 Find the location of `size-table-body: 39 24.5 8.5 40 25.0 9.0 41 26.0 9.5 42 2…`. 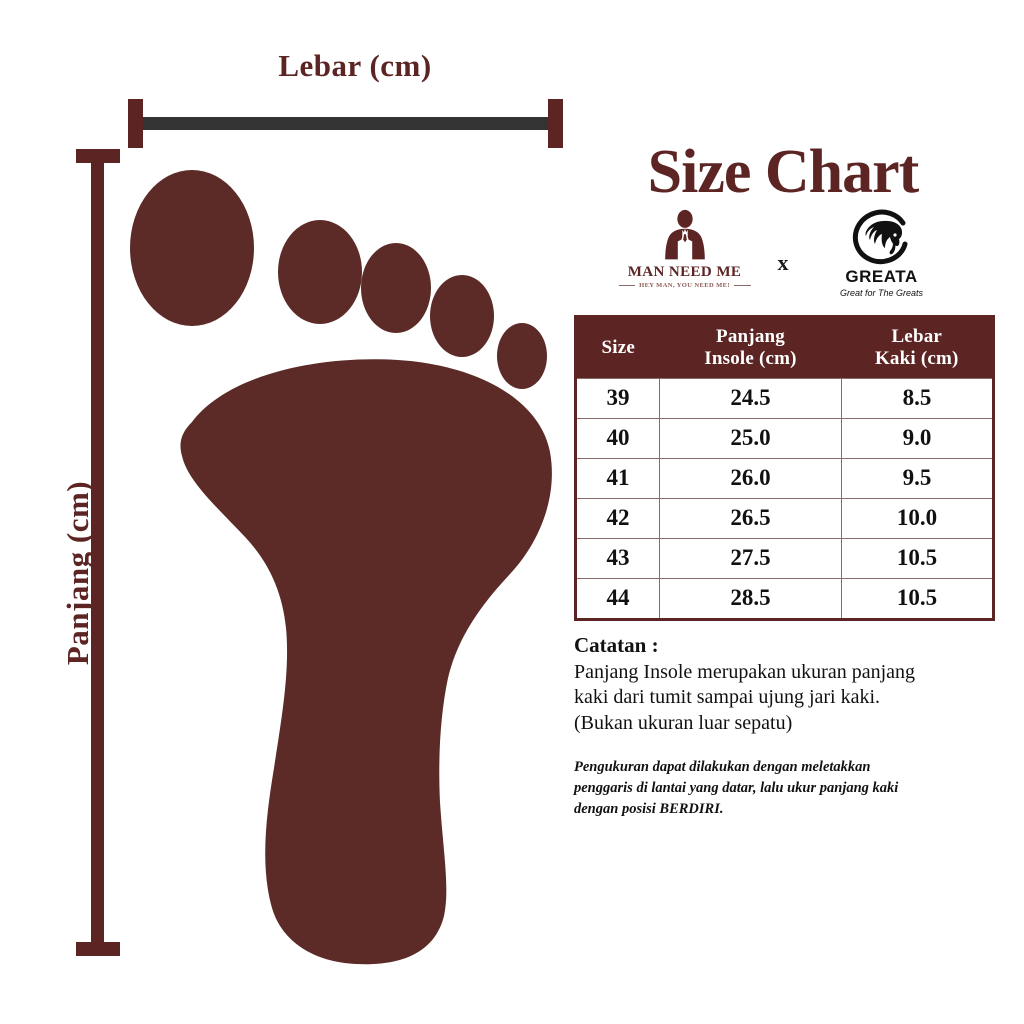

size-table-body: 39 24.5 8.5 40 25.0 9.0 41 26.0 9.5 42 2… is located at coordinates (784, 498).